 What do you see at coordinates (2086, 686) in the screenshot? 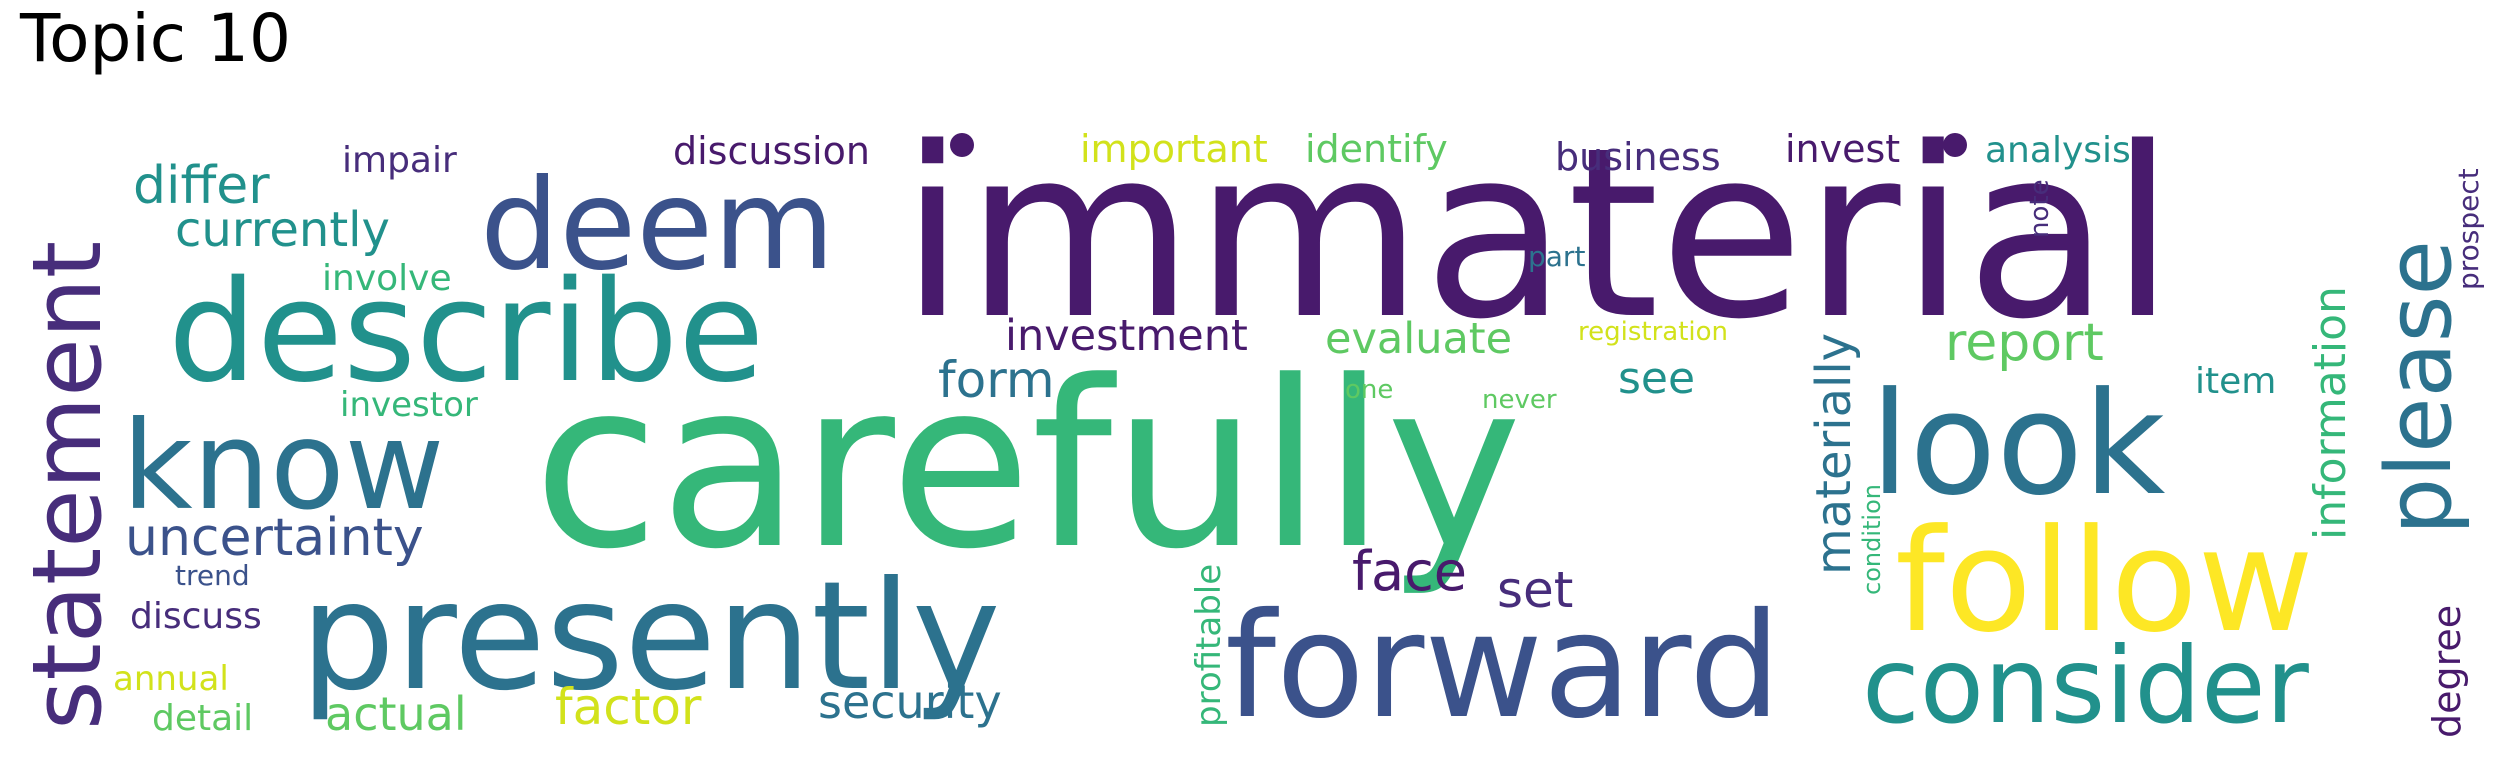
I see `word-consider: consider` at bounding box center [2086, 686].